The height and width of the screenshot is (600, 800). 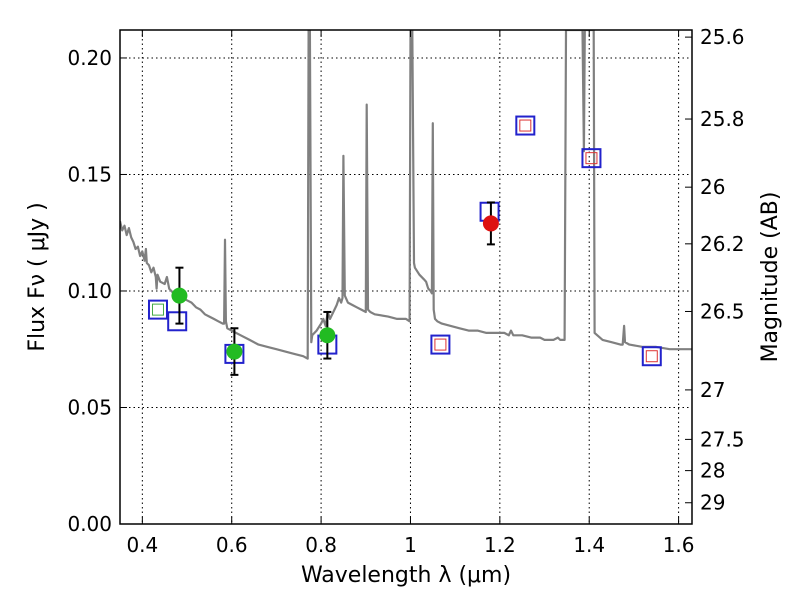 What do you see at coordinates (37, 276) in the screenshot?
I see `y-axis-label: Flux Fν ( μJy )` at bounding box center [37, 276].